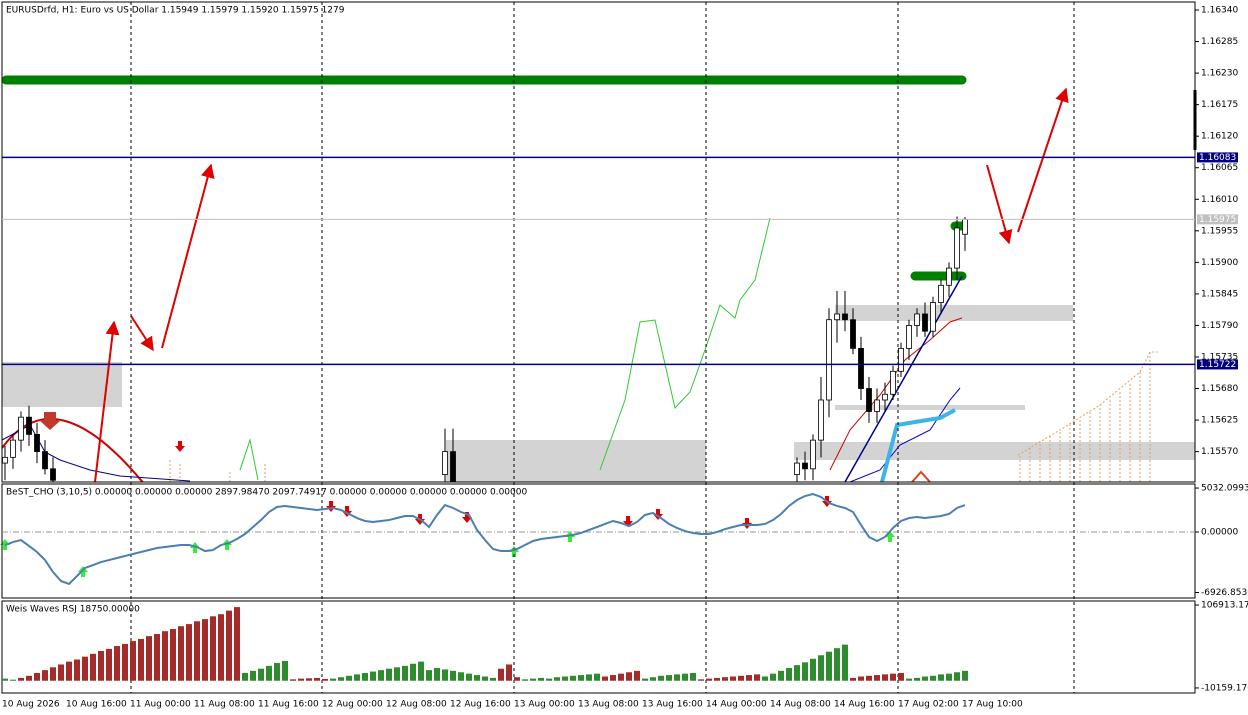  Describe the element at coordinates (1219, 294) in the screenshot. I see `y-tick-label: 1.15845` at that location.